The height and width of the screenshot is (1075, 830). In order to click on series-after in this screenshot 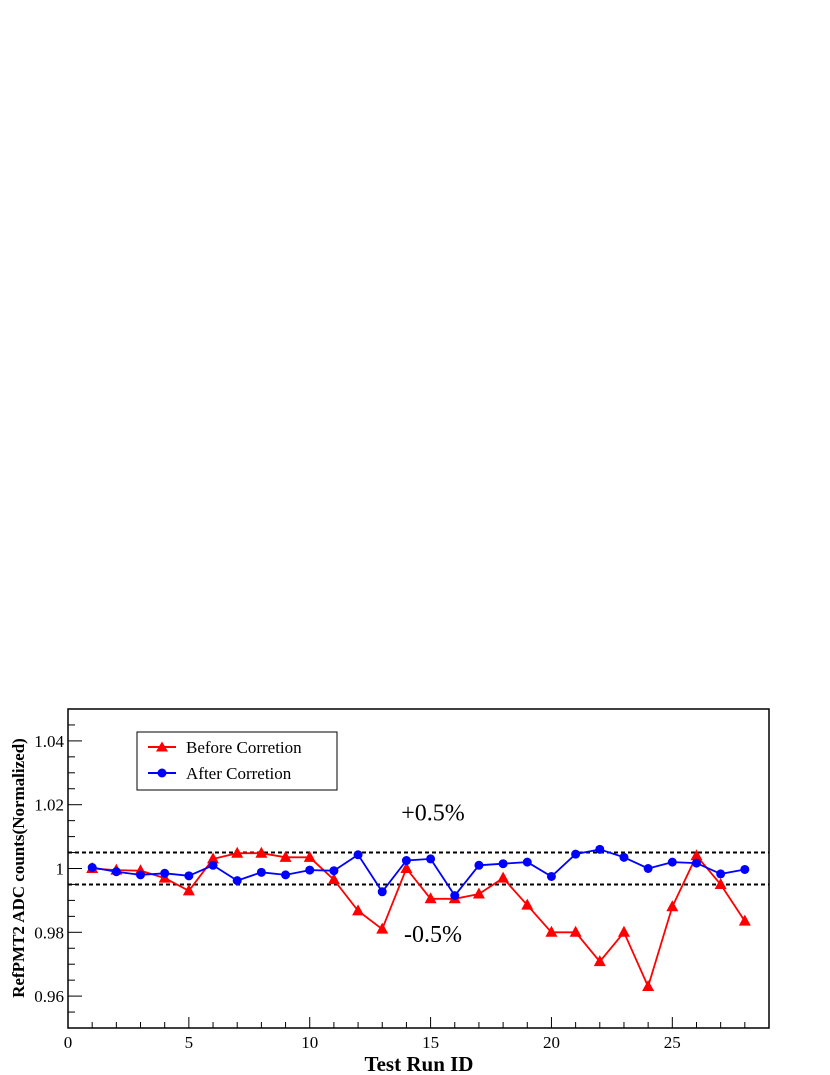, I will do `click(418, 872)`.